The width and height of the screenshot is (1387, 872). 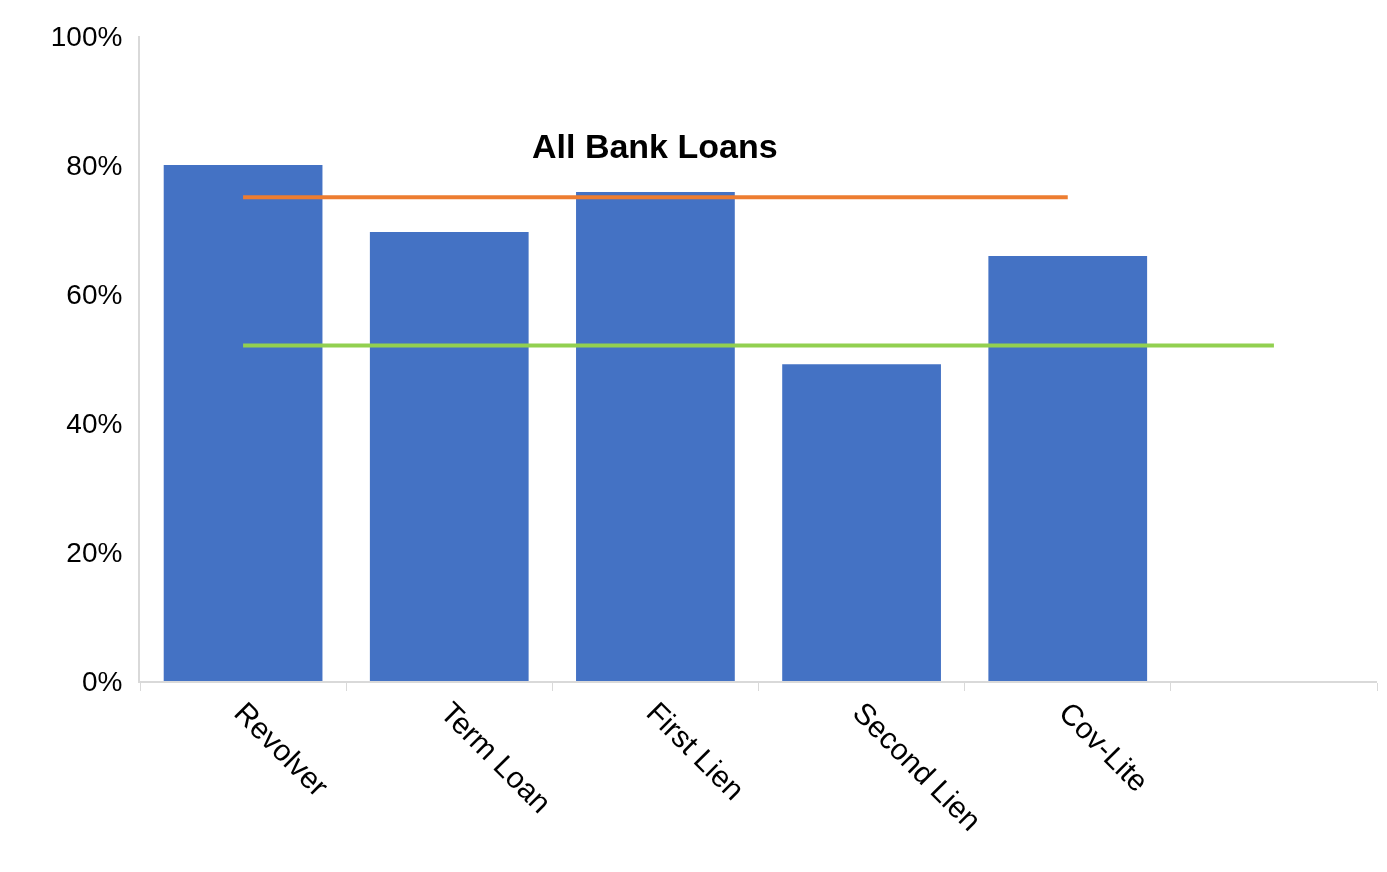 What do you see at coordinates (94, 552) in the screenshot?
I see `y-tick-label: 20%` at bounding box center [94, 552].